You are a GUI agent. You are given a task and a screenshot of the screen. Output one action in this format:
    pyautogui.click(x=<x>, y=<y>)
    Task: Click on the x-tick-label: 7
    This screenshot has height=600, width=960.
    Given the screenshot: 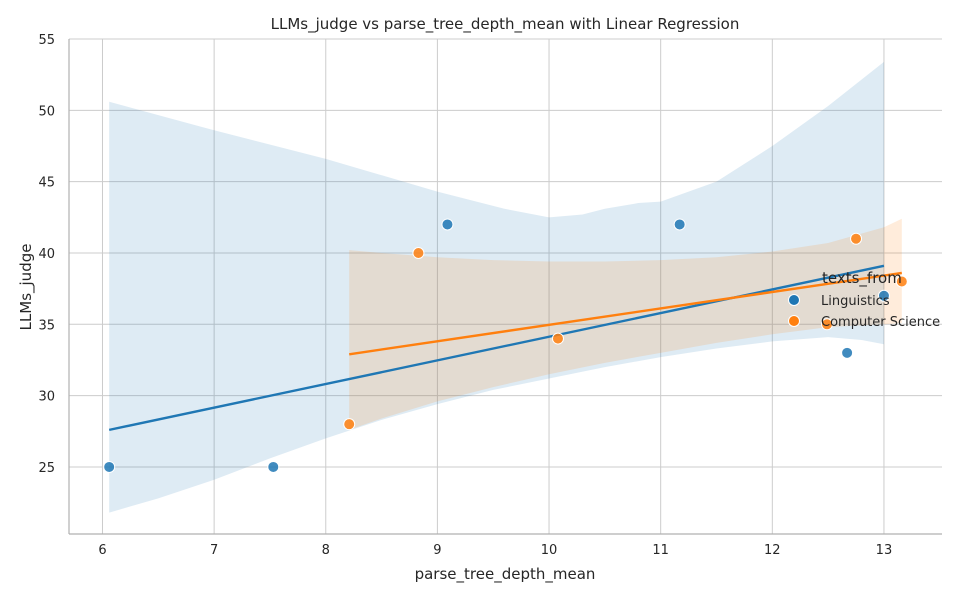 What is the action you would take?
    pyautogui.click(x=214, y=550)
    